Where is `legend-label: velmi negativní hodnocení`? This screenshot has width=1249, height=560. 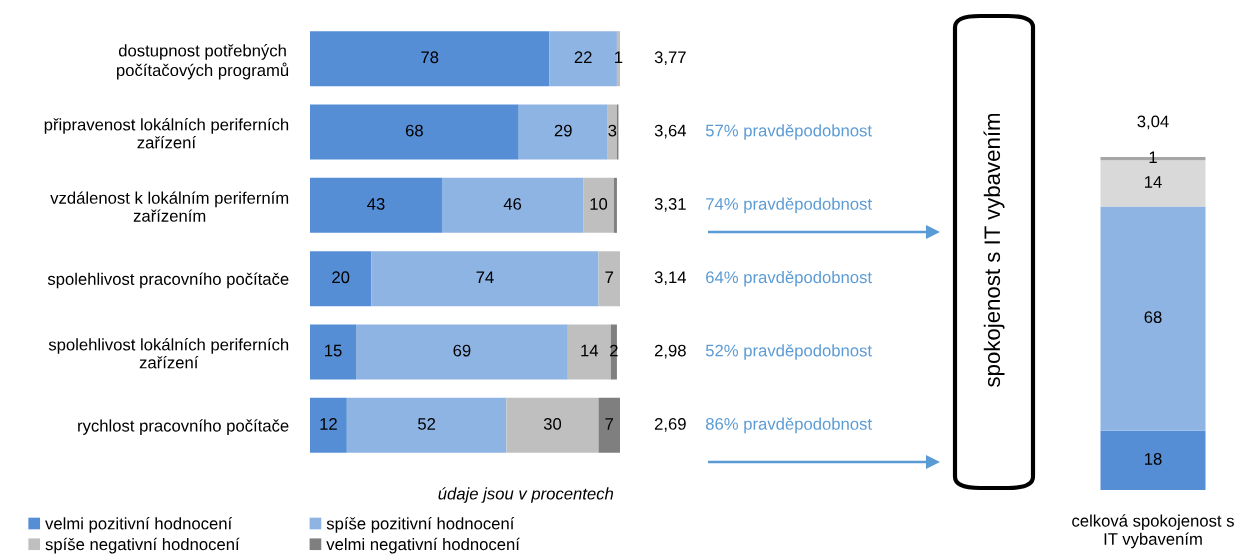 legend-label: velmi negativní hodnocení is located at coordinates (423, 545).